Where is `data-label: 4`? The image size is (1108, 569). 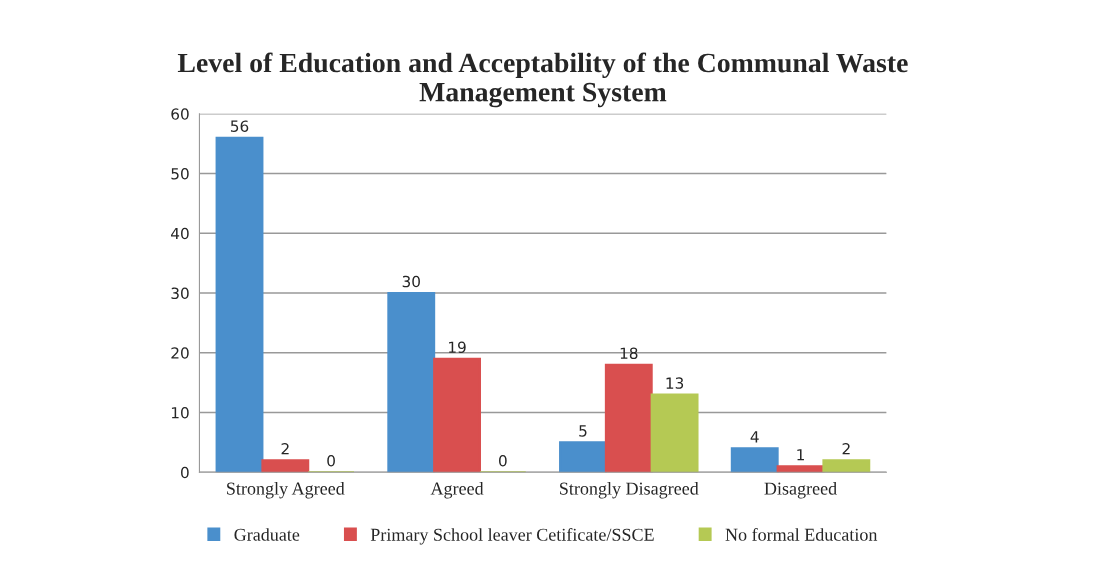 data-label: 4 is located at coordinates (754, 437).